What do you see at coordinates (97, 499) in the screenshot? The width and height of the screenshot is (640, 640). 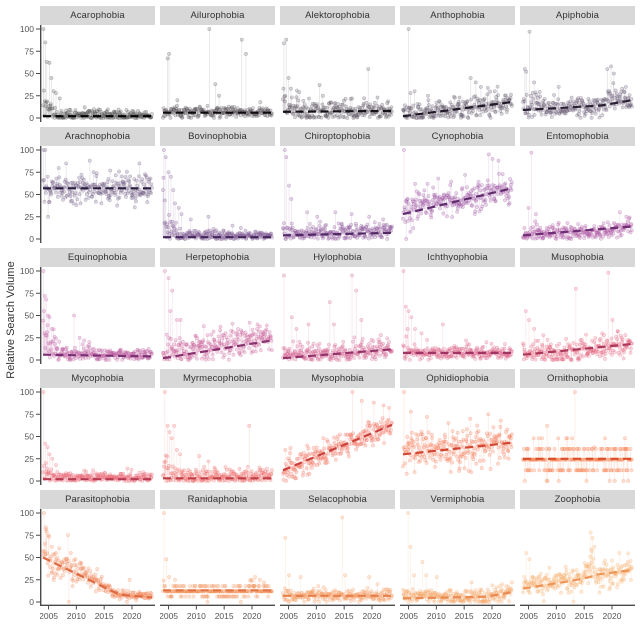 I see `facet-strip: Parasitophobia` at bounding box center [97, 499].